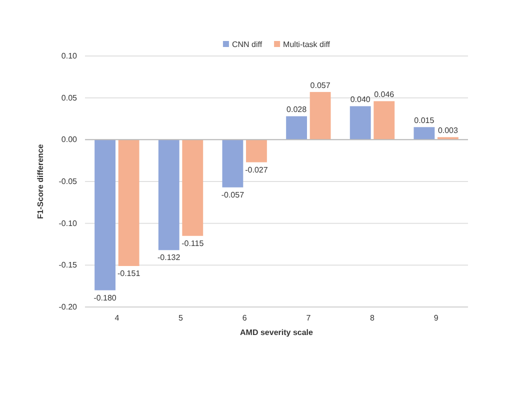  I want to click on y-tick-label: -0.15, so click(68, 265).